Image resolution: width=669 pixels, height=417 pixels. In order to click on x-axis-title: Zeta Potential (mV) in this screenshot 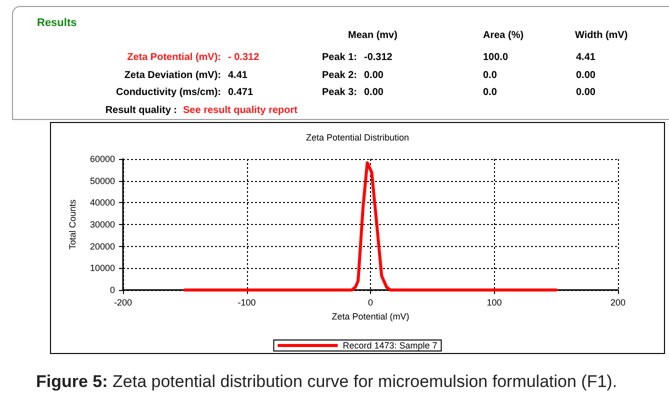, I will do `click(371, 316)`.